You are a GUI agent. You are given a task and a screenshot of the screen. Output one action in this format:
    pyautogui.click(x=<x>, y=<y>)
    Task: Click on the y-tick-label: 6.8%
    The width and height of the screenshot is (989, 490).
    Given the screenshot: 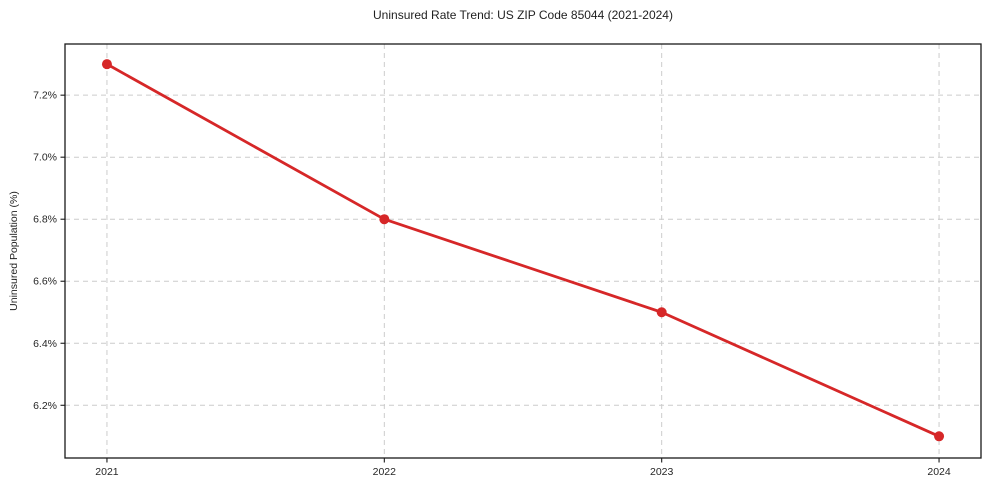 What is the action you would take?
    pyautogui.click(x=45, y=220)
    